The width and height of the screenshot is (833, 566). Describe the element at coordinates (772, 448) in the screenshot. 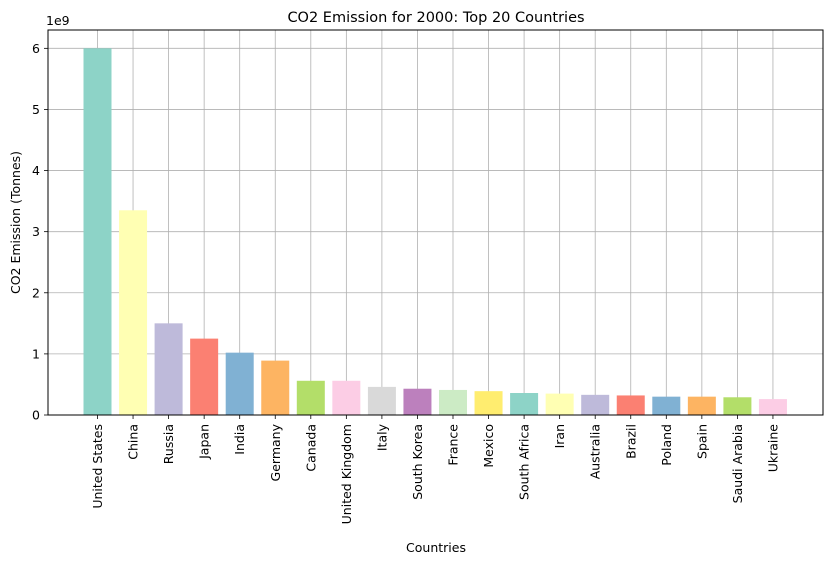

I see `x-tick-label: Ukraine` at that location.